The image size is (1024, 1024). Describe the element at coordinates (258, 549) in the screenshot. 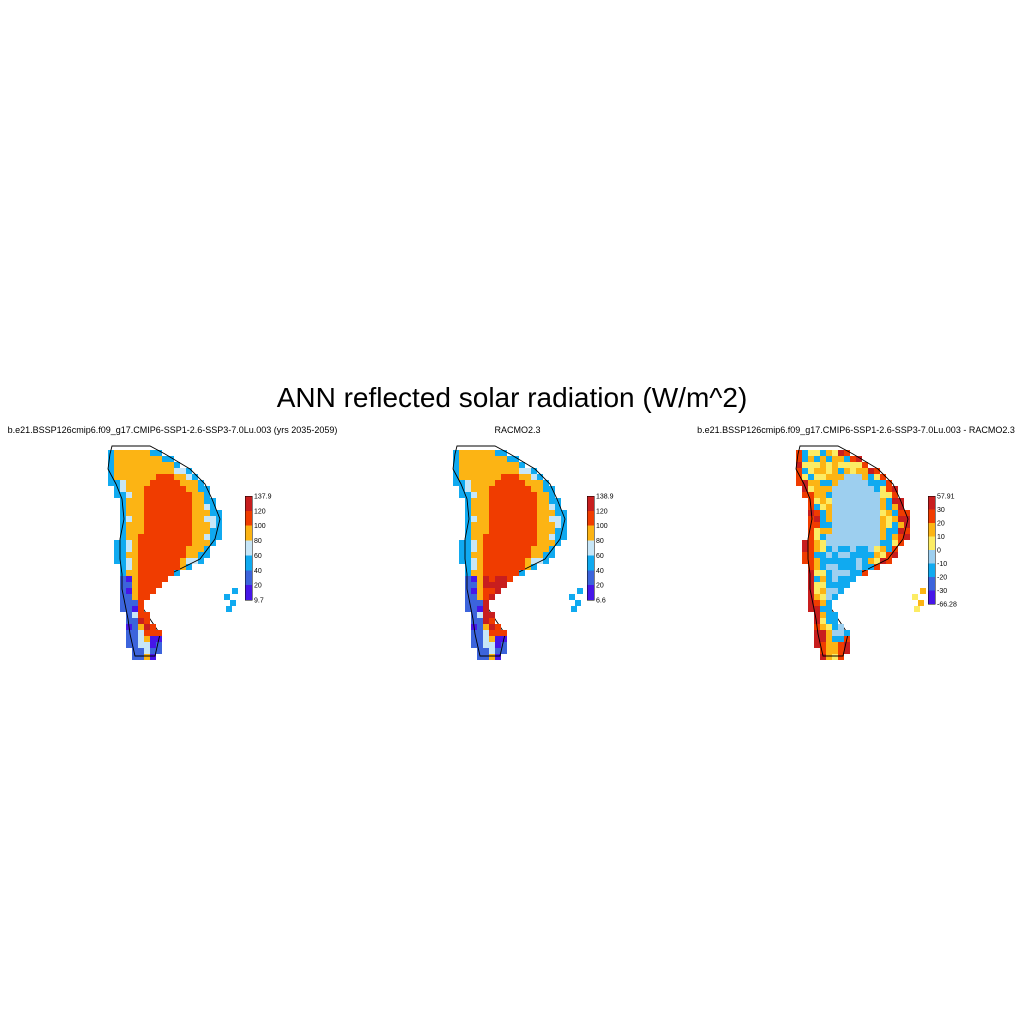

I see `colorbar: 137.9 120 100 80 60 40 20 9.7` at that location.